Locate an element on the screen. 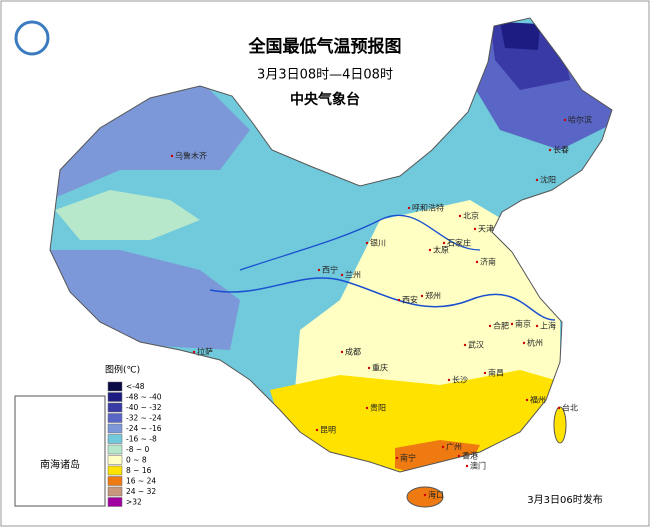 This screenshot has height=531, width=650. legend-title: 图例(℃) is located at coordinates (122, 370).